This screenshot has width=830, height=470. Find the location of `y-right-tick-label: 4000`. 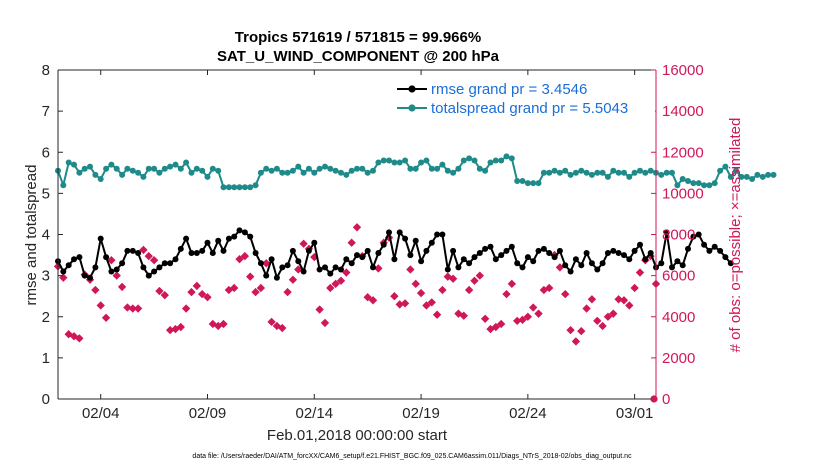

y-right-tick-label: 4000 is located at coordinates (678, 317).